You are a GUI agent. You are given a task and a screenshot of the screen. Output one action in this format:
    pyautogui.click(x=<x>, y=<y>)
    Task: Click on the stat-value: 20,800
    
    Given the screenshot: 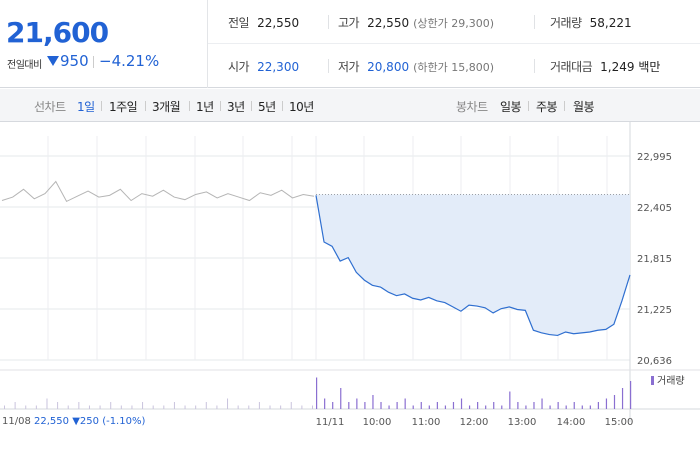 What is the action you would take?
    pyautogui.click(x=388, y=67)
    